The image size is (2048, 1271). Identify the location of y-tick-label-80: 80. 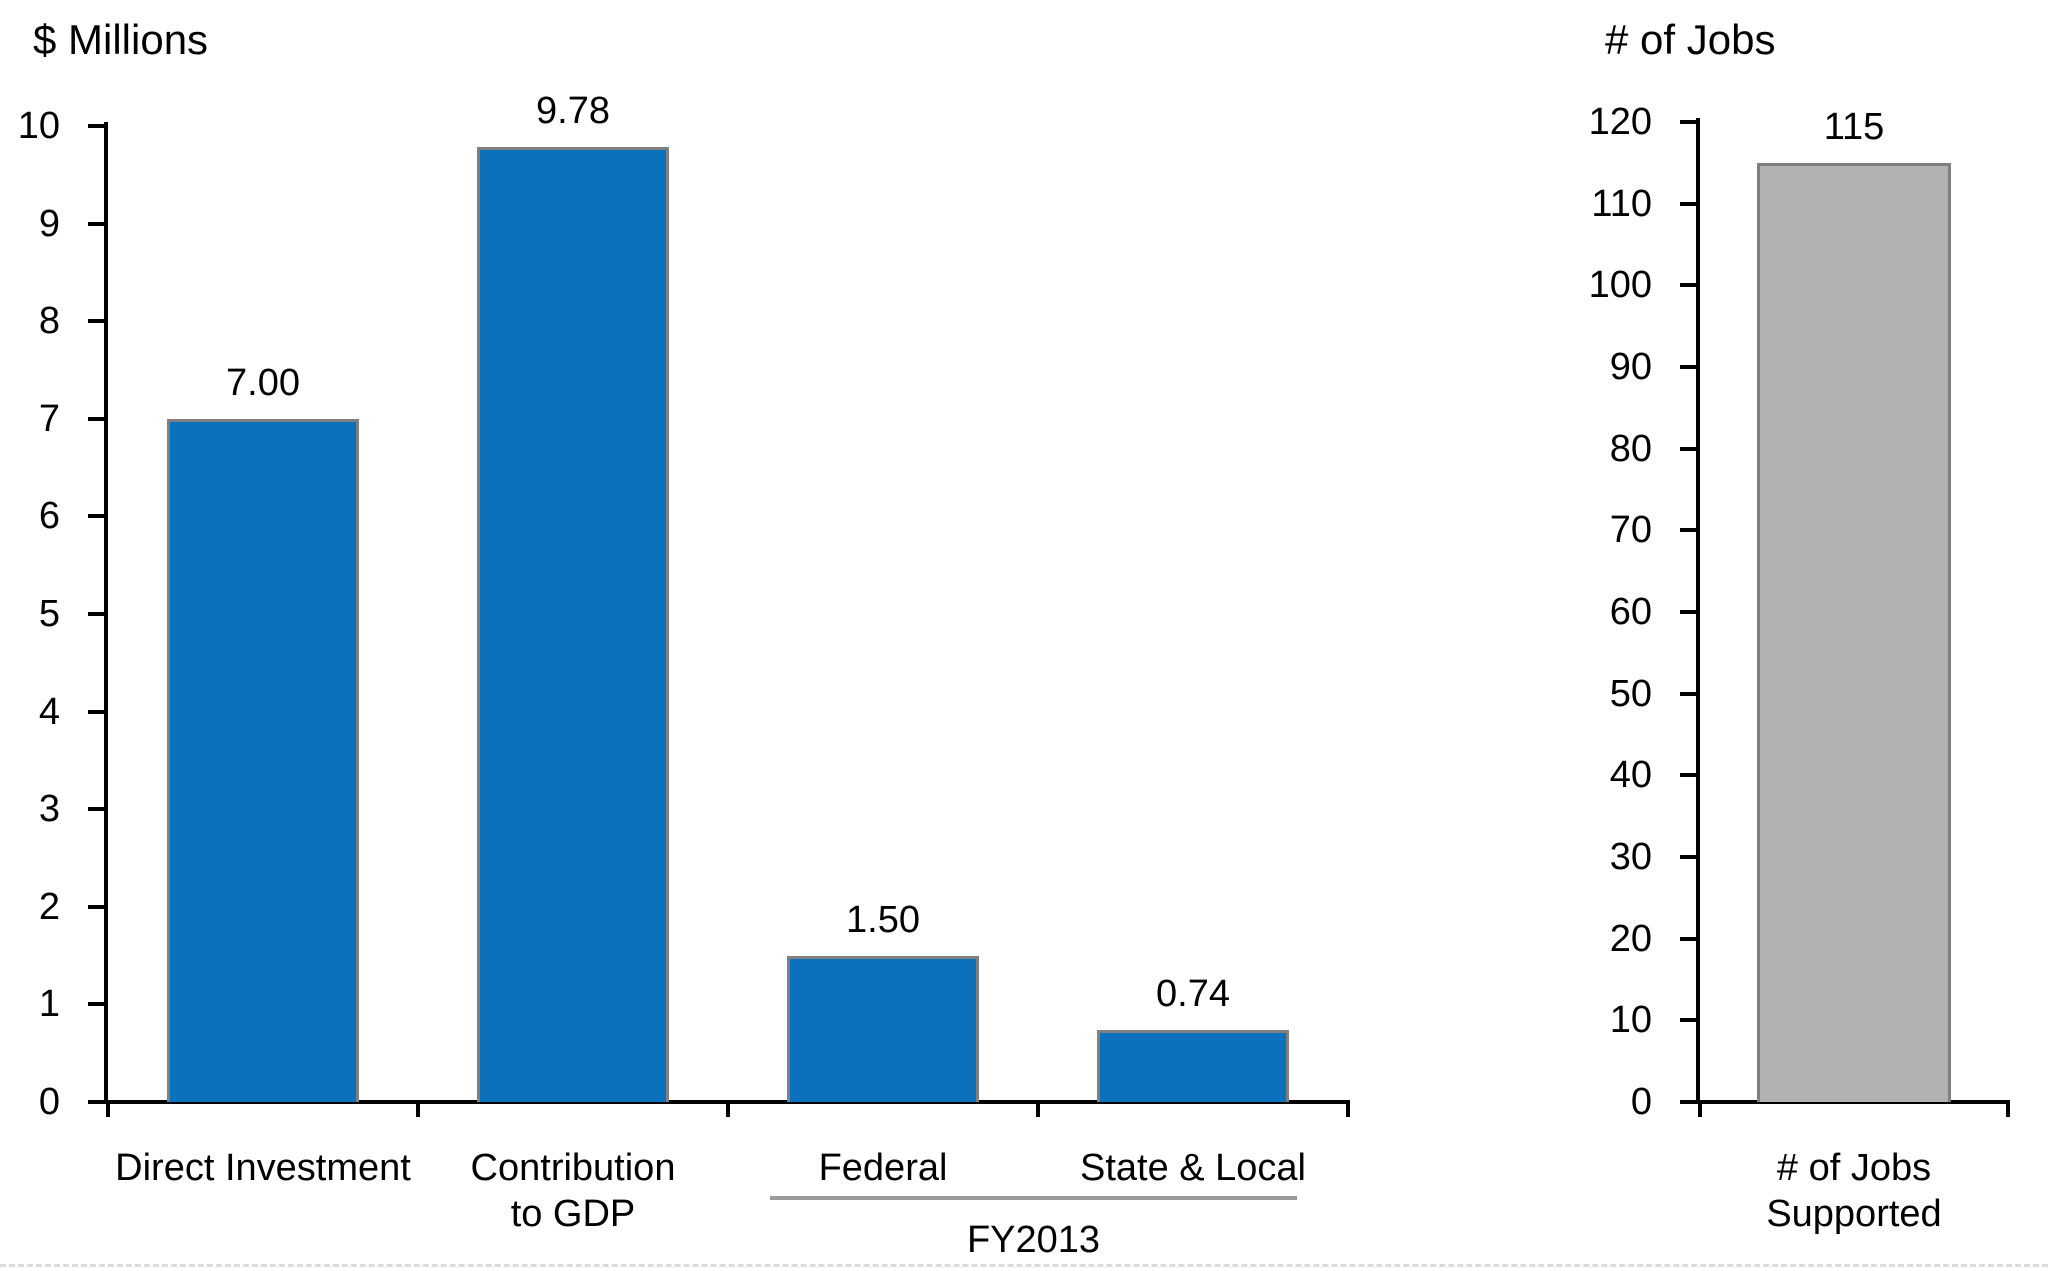
(1630, 448).